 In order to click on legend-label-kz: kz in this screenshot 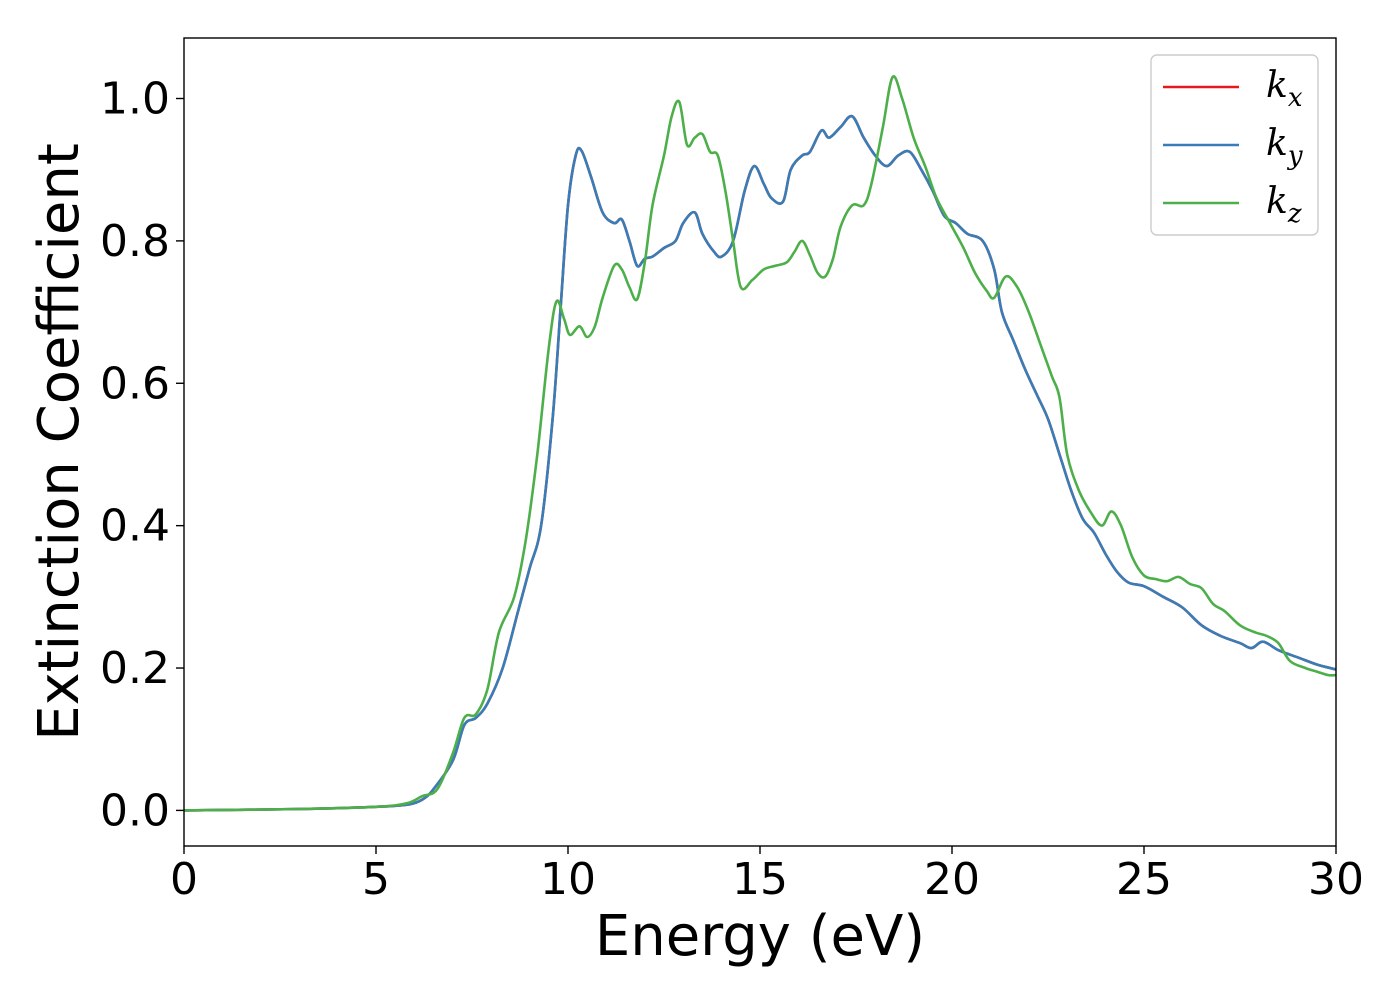, I will do `click(1284, 205)`.